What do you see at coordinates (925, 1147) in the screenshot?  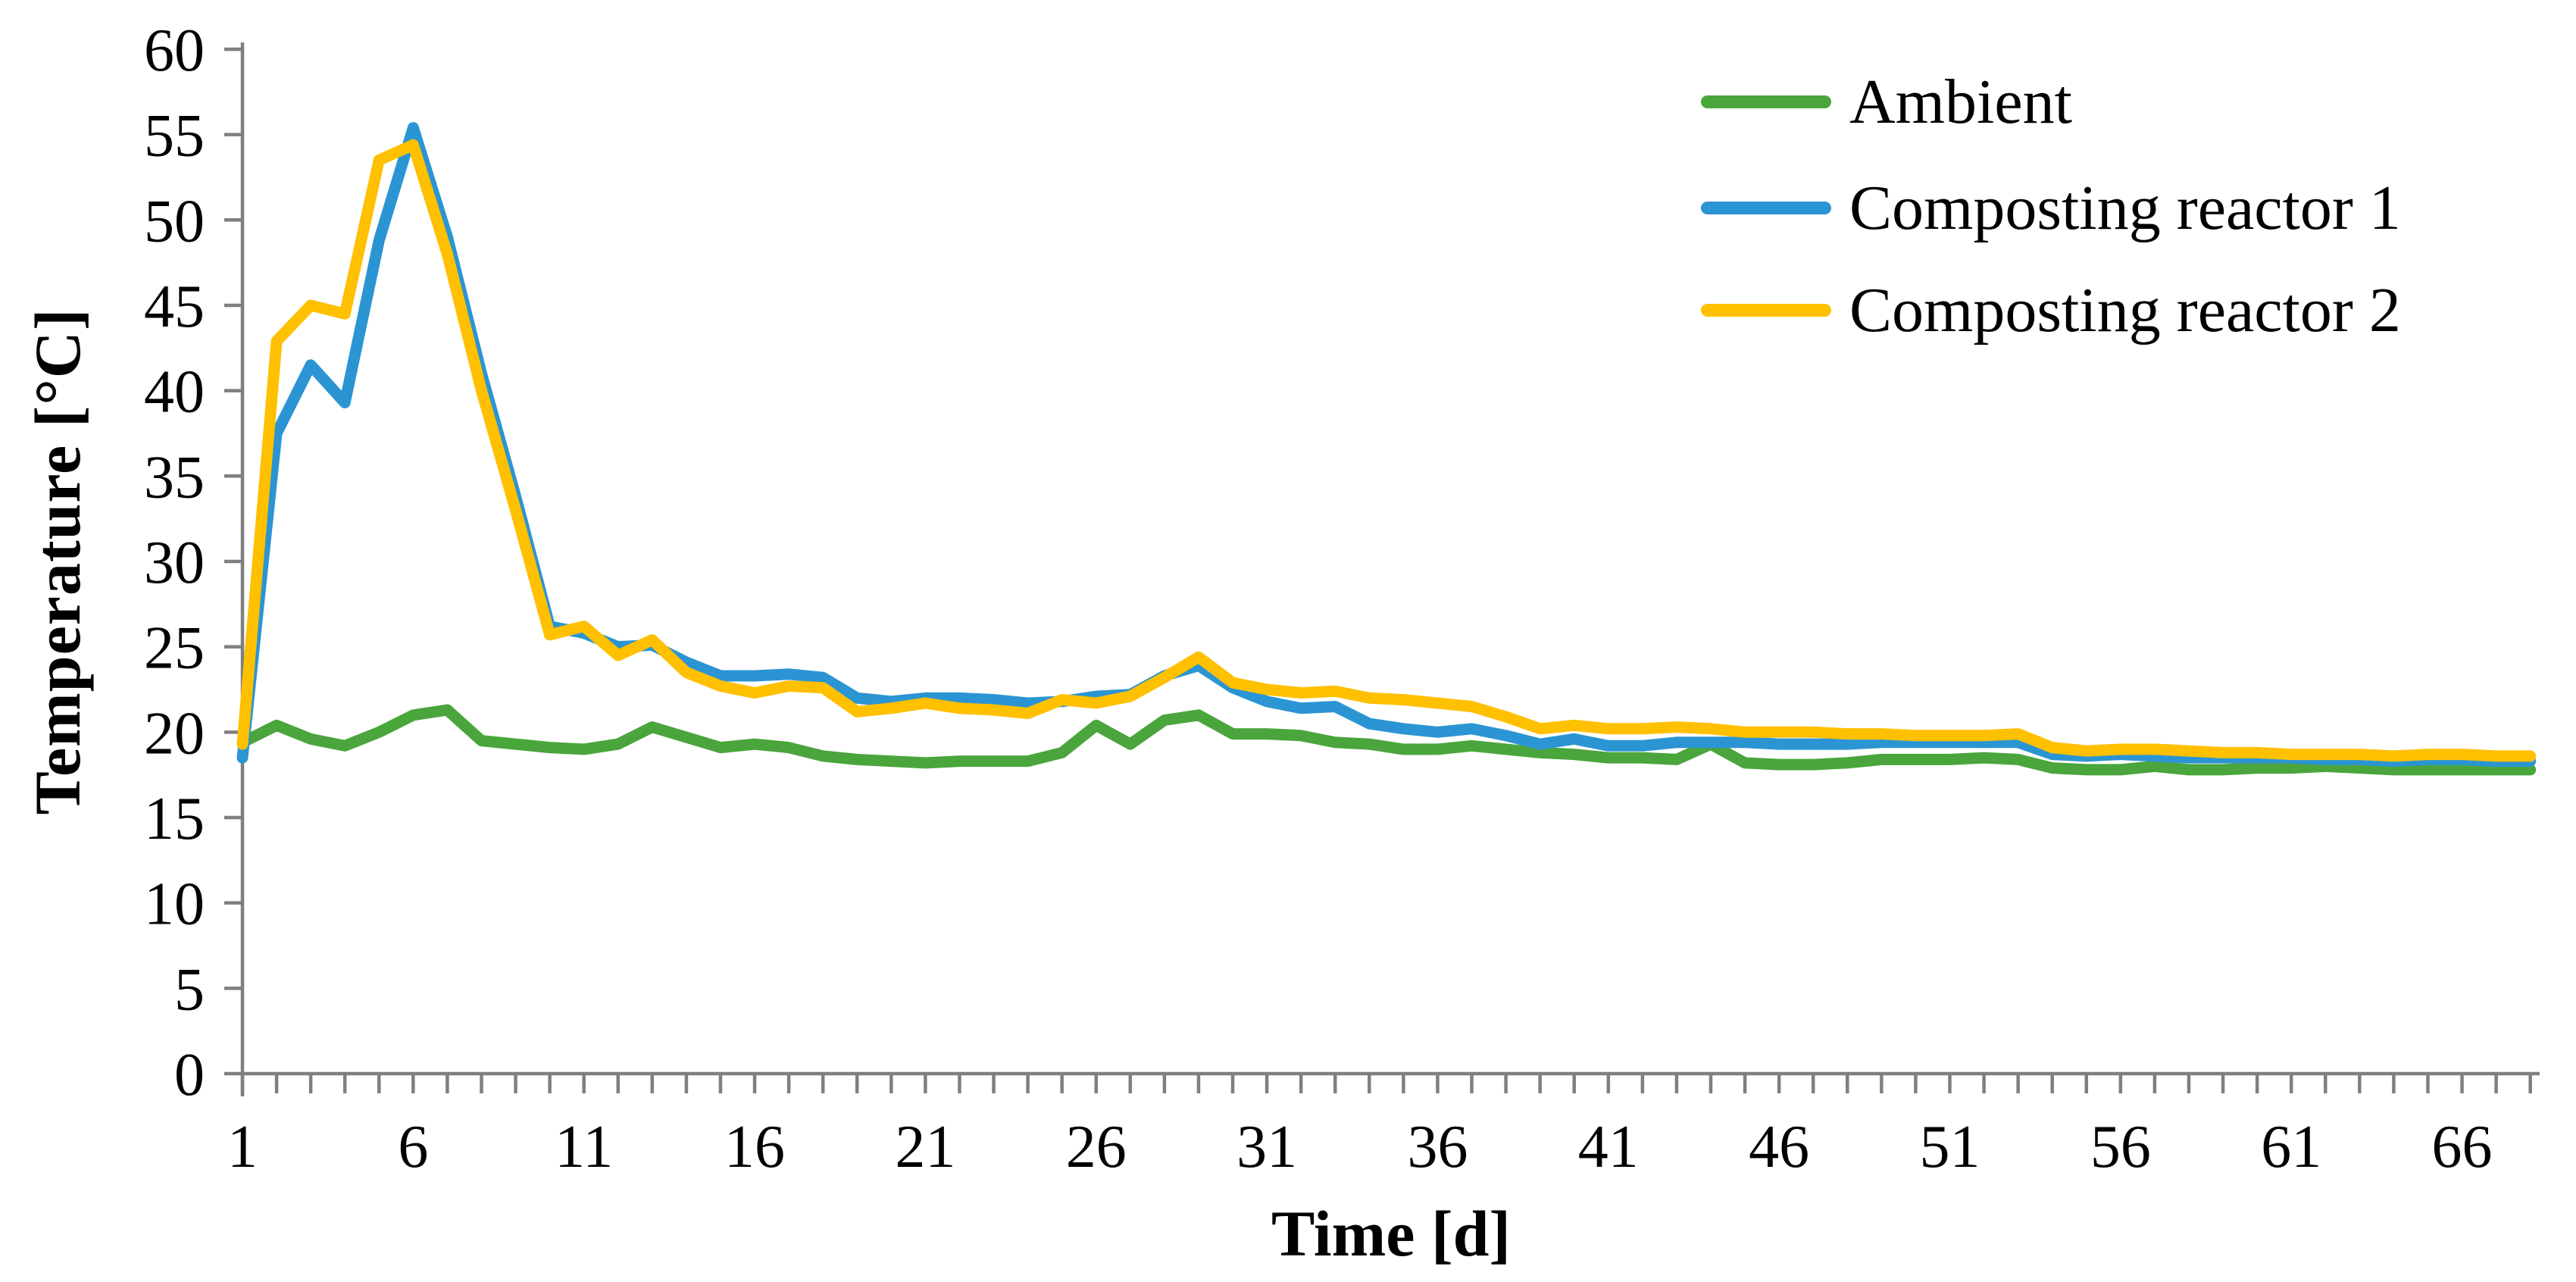 I see `x-tick-label-21: 21` at bounding box center [925, 1147].